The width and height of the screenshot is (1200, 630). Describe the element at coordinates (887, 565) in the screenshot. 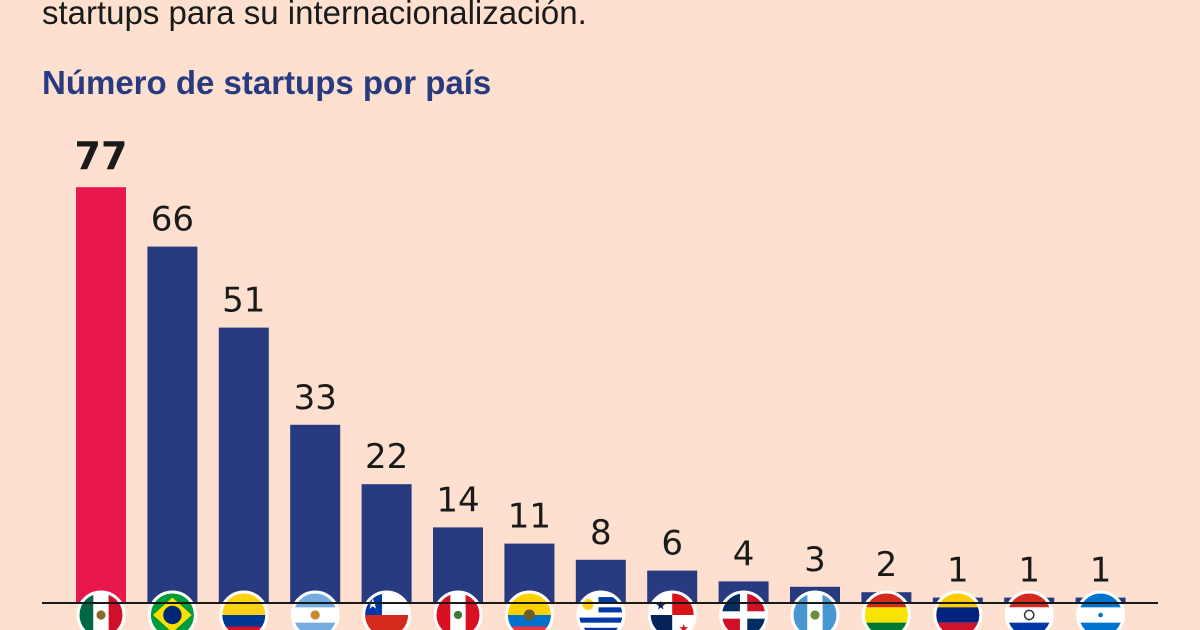

I see `data-label: 2` at that location.